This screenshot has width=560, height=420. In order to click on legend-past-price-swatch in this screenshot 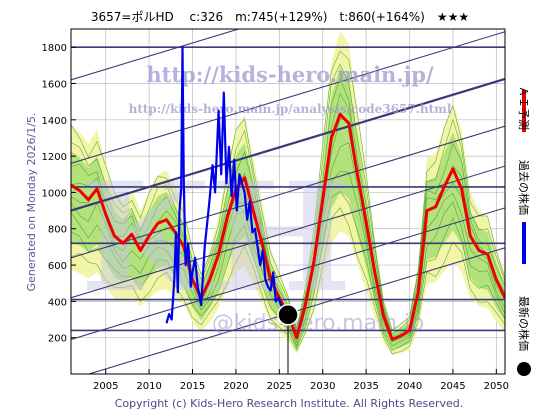, I will do `click(524, 243)`.